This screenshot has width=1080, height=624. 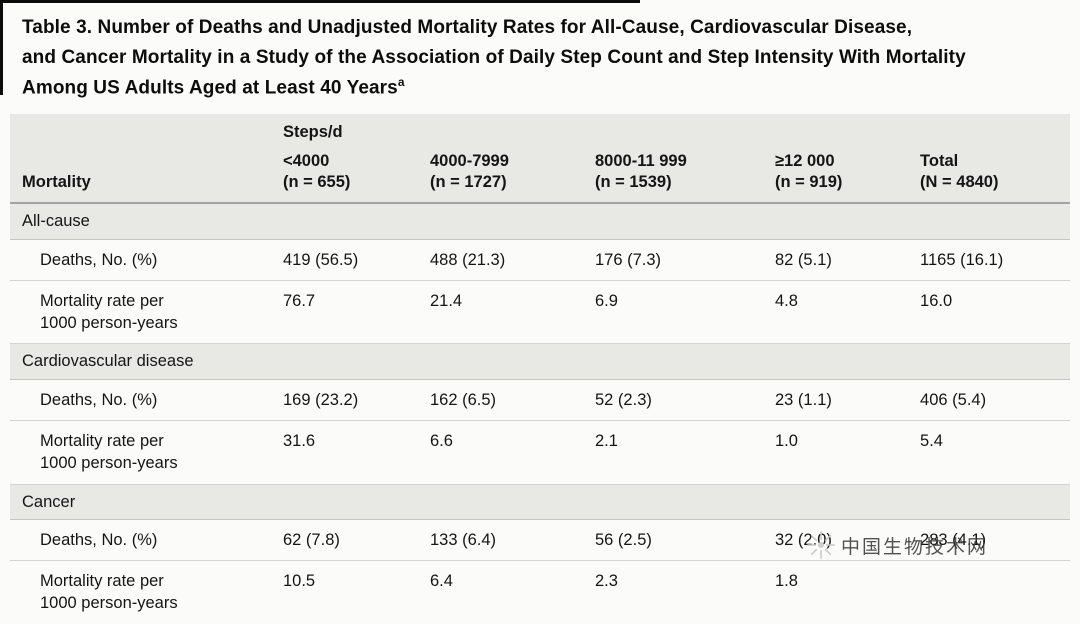 I want to click on title-line-3: Among US Adults Aged at Least 40 Yearsa, so click(x=538, y=88).